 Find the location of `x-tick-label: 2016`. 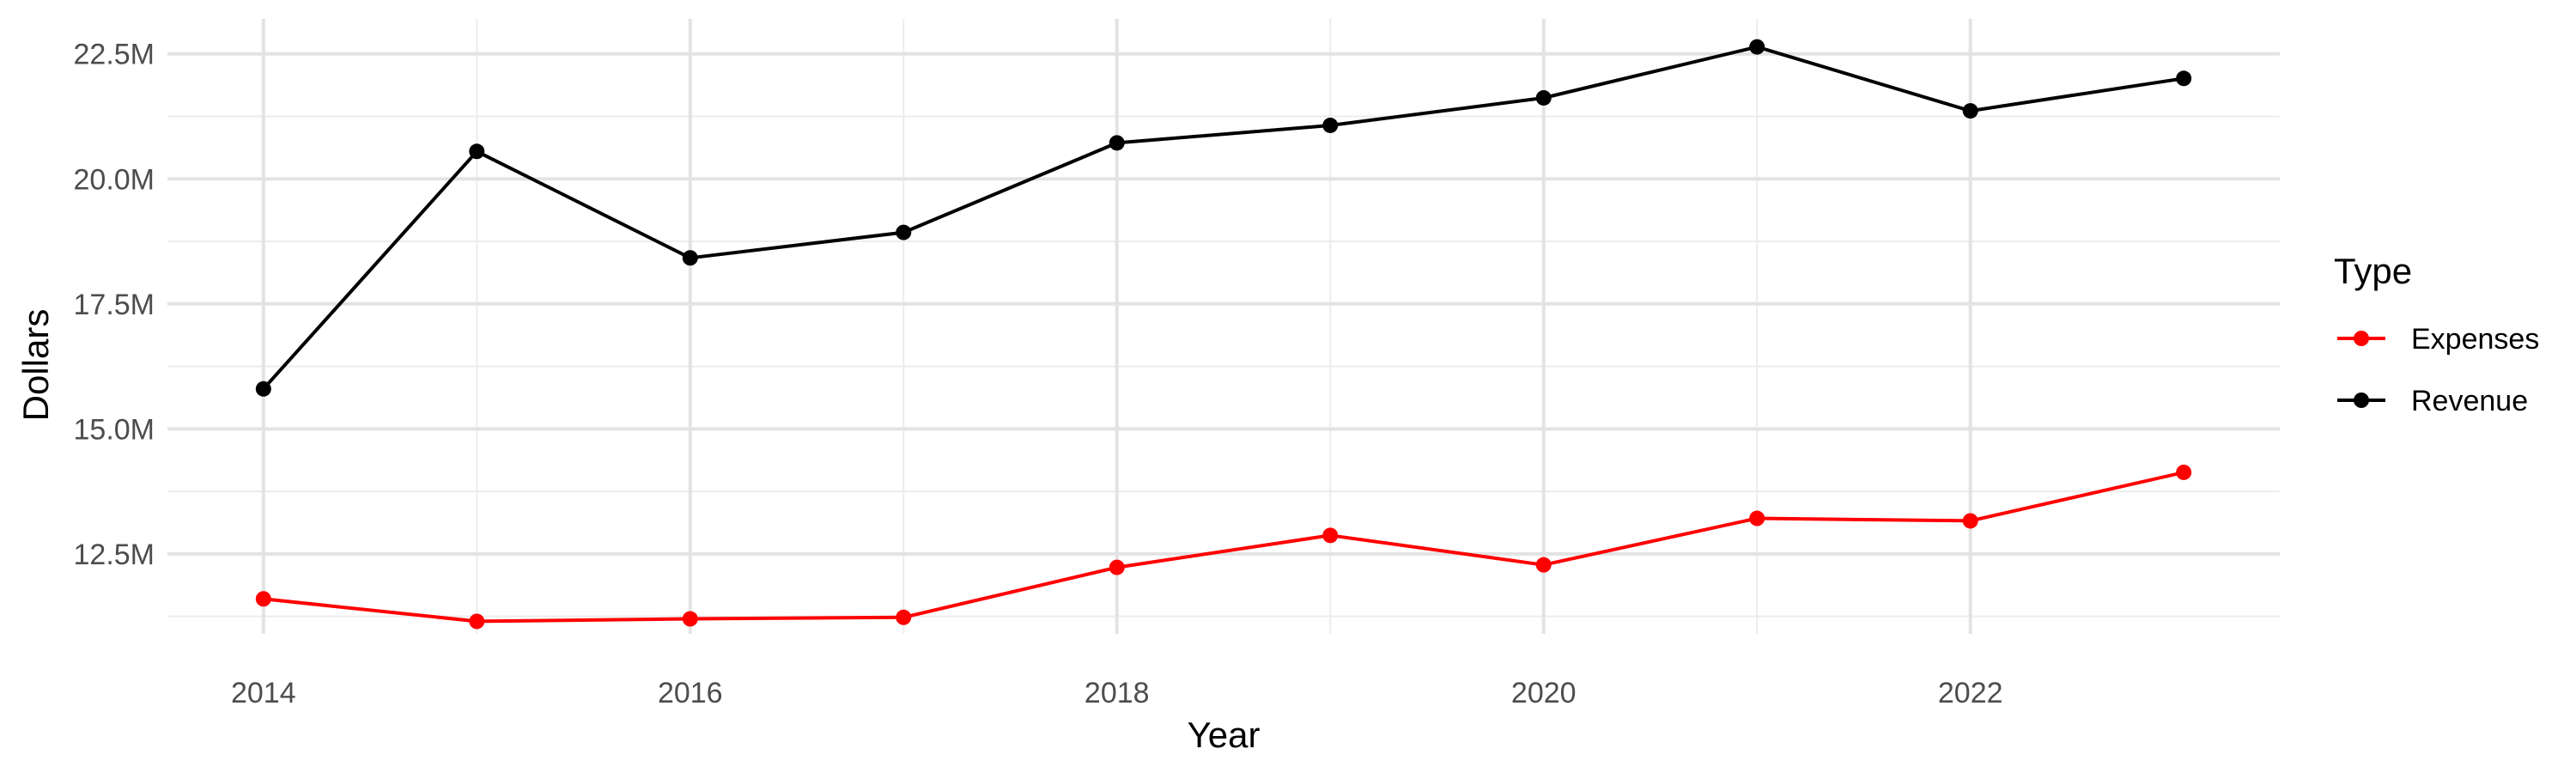

x-tick-label: 2016 is located at coordinates (691, 693).